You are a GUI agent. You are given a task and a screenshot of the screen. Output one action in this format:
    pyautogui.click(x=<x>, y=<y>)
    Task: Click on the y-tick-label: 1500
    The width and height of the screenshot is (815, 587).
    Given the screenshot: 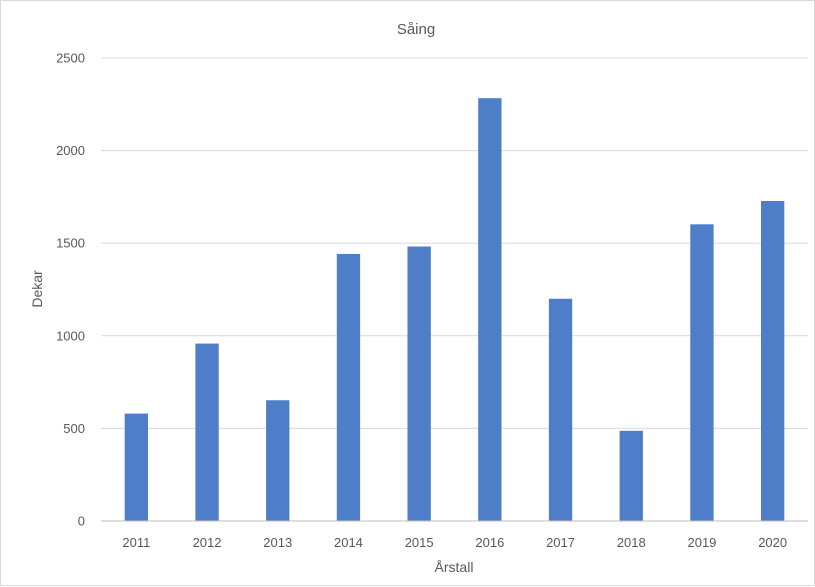 What is the action you would take?
    pyautogui.click(x=70, y=243)
    